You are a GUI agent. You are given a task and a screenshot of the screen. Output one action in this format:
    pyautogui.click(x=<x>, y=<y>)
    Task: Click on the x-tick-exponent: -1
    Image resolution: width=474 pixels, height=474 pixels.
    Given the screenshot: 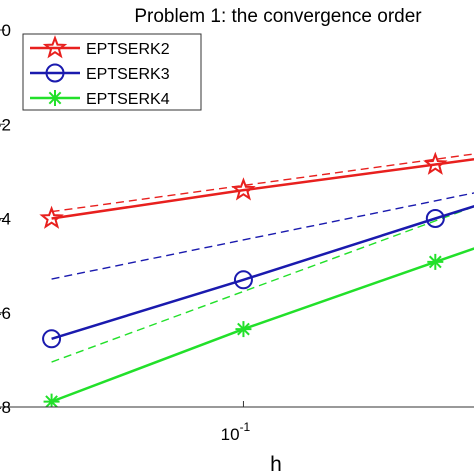 What is the action you would take?
    pyautogui.click(x=245, y=427)
    